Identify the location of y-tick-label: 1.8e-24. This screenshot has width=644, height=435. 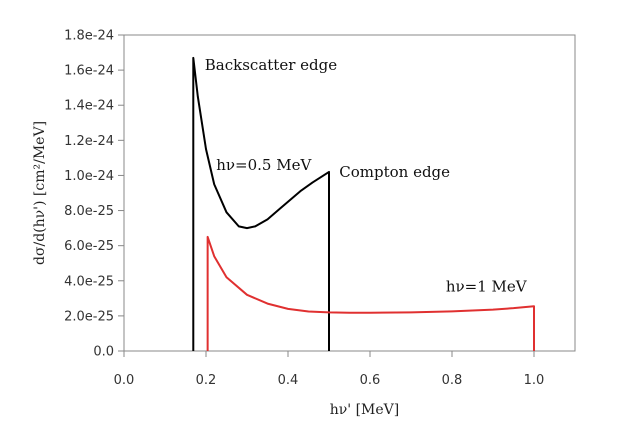
(89, 36).